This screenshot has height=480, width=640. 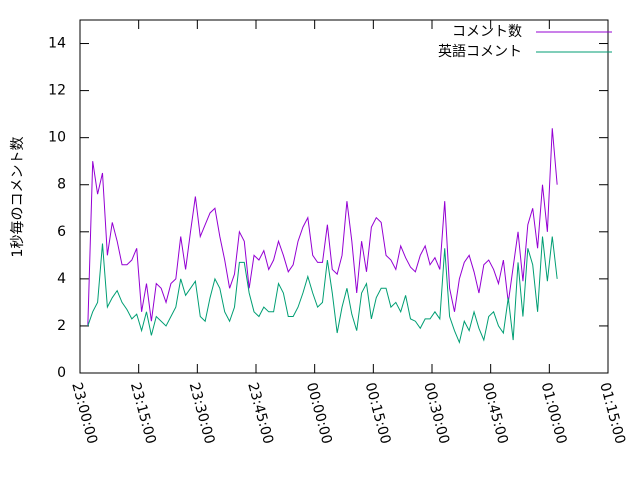 I want to click on y-axis-label: 1秒毎のコメント数, so click(x=18, y=197).